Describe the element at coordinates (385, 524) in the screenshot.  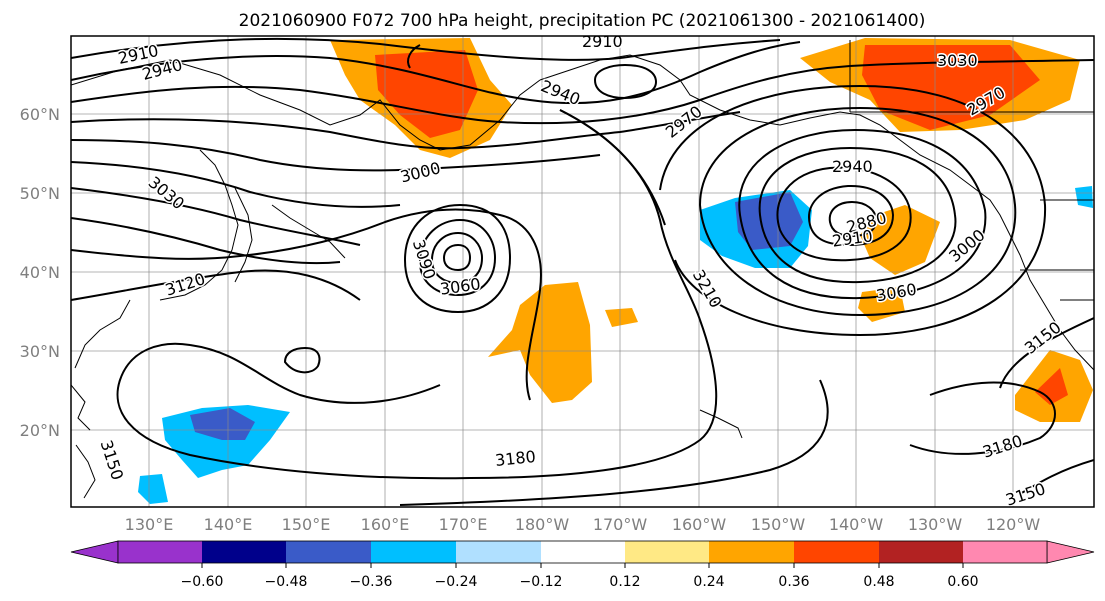
I see `lon-label: 160°E` at that location.